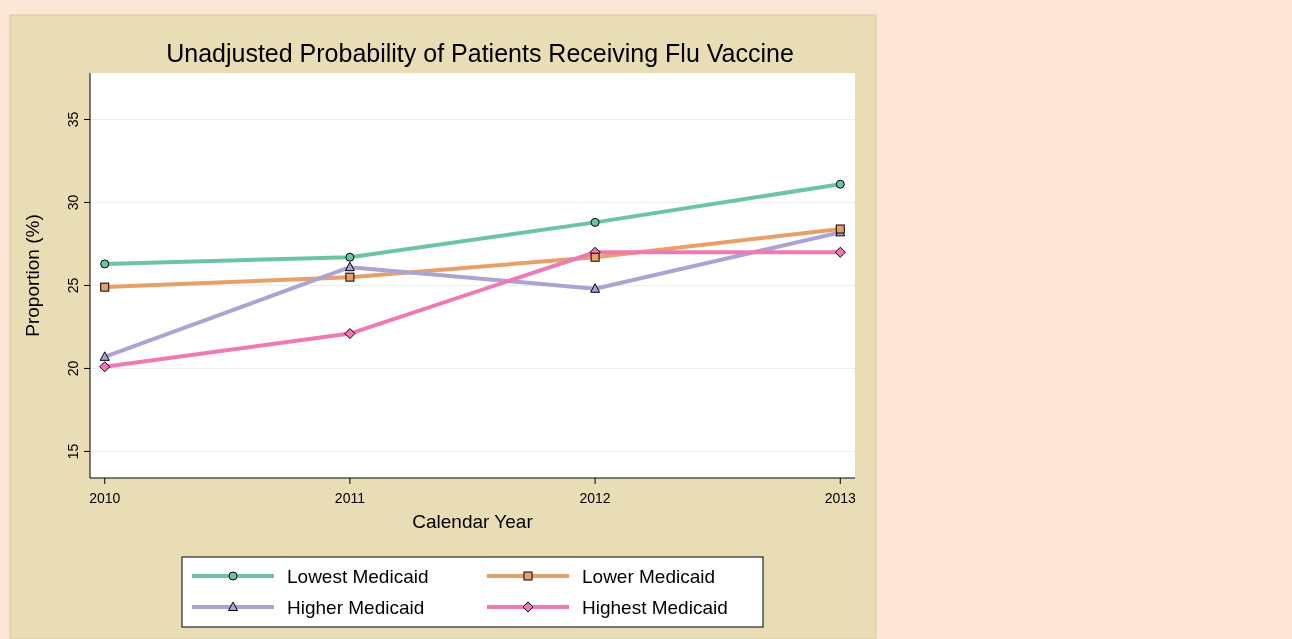 This screenshot has height=639, width=1292. Describe the element at coordinates (655, 607) in the screenshot. I see `legend-label: Highest Medicaid` at that location.